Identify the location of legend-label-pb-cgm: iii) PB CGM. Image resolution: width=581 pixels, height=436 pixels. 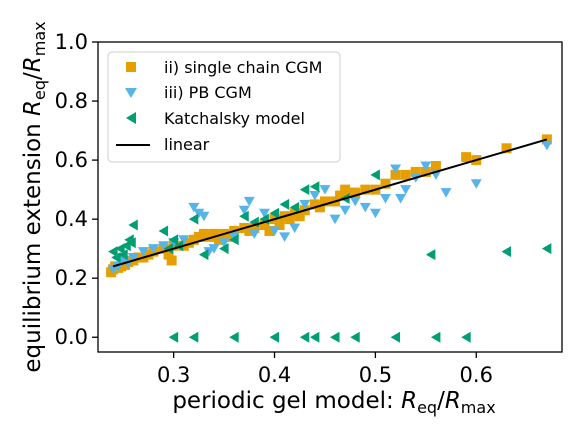
(208, 92).